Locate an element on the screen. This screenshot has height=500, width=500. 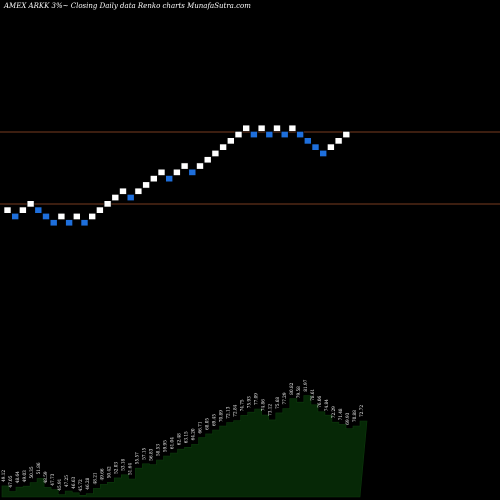
value-label: 56.83 is located at coordinates (150, 454).